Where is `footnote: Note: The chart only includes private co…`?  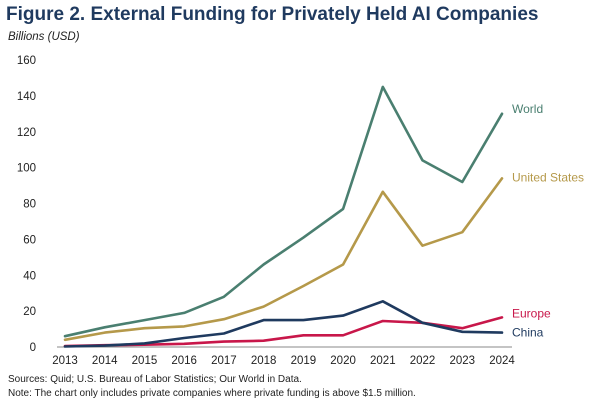
footnote: Note: The chart only includes private co… is located at coordinates (212, 393).